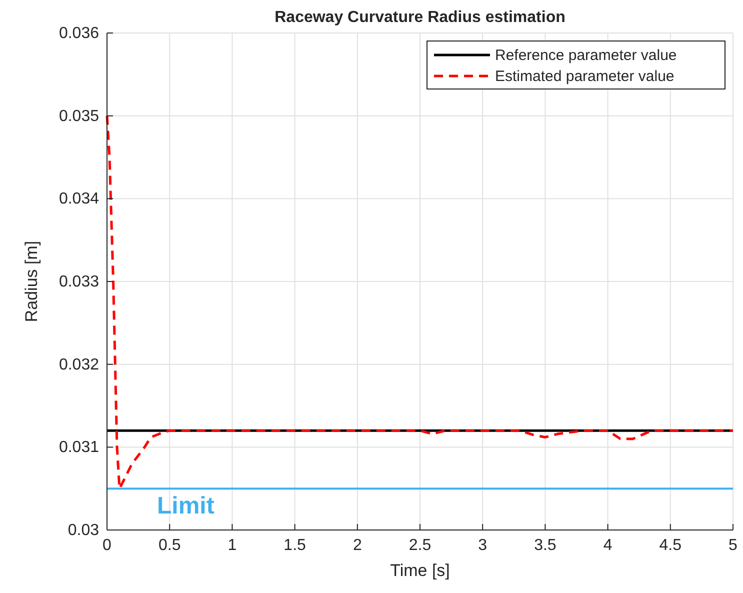 This screenshot has width=743, height=593. Describe the element at coordinates (357, 545) in the screenshot. I see `x-tick-label: 2` at that location.